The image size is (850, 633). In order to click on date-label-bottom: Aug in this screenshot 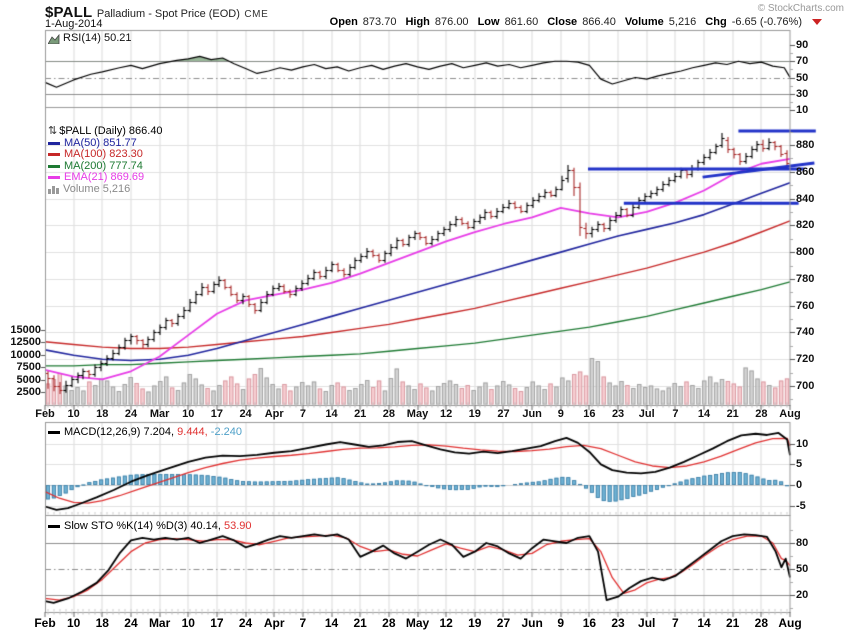, I will do `click(790, 623)`.